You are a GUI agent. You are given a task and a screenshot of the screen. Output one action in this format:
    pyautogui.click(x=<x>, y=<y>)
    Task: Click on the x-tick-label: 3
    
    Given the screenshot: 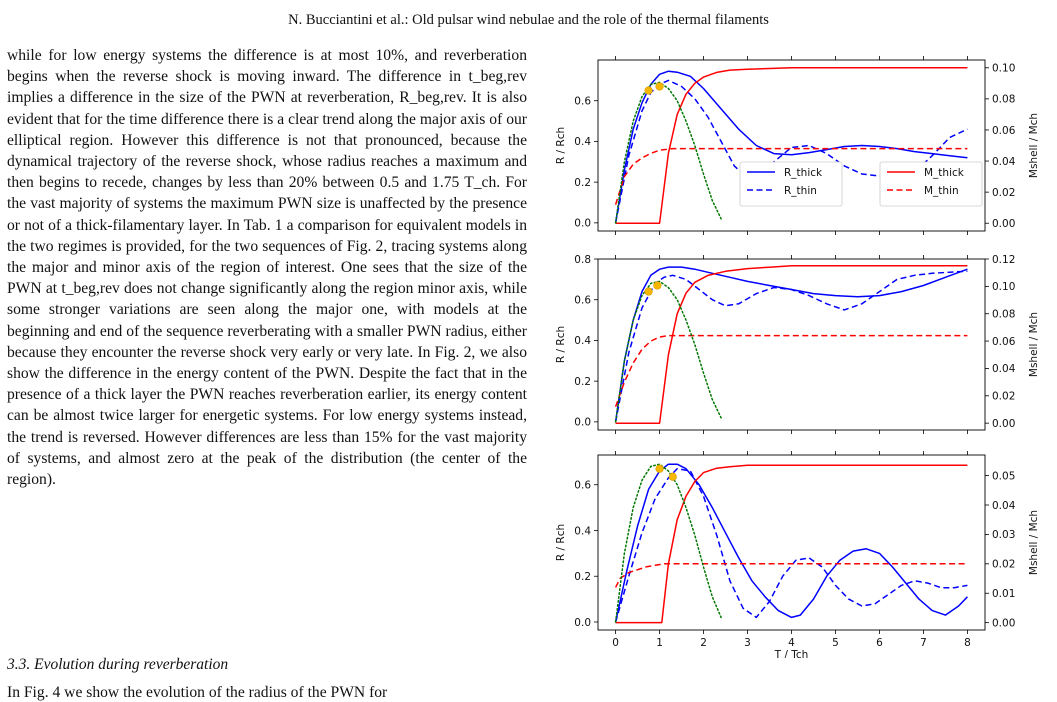 What is the action you would take?
    pyautogui.click(x=747, y=643)
    